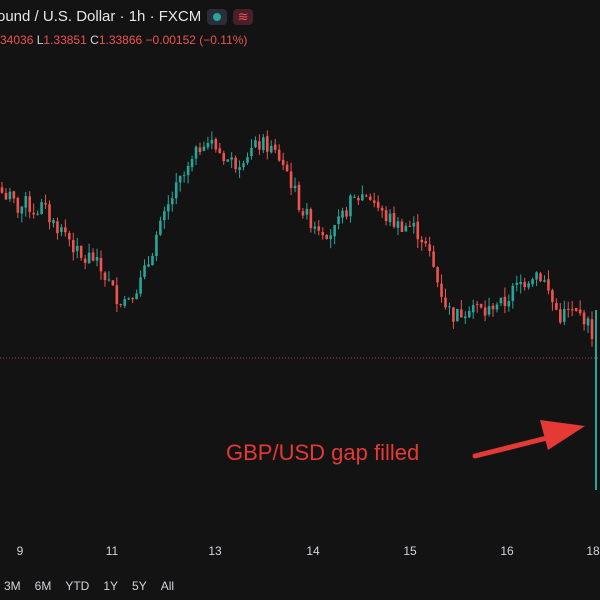  Describe the element at coordinates (77, 586) in the screenshot. I see `range-ytd-button: YTD` at that location.